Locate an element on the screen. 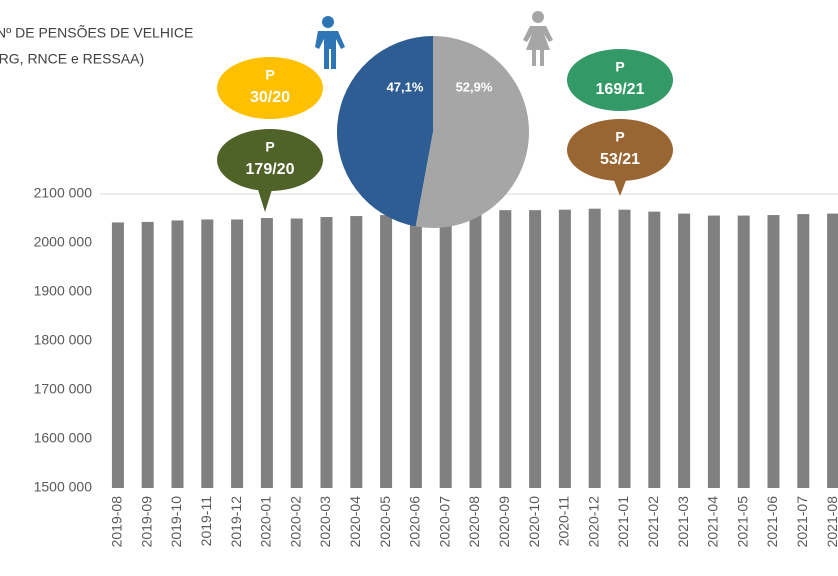  pie-label: 47,1% is located at coordinates (405, 86).